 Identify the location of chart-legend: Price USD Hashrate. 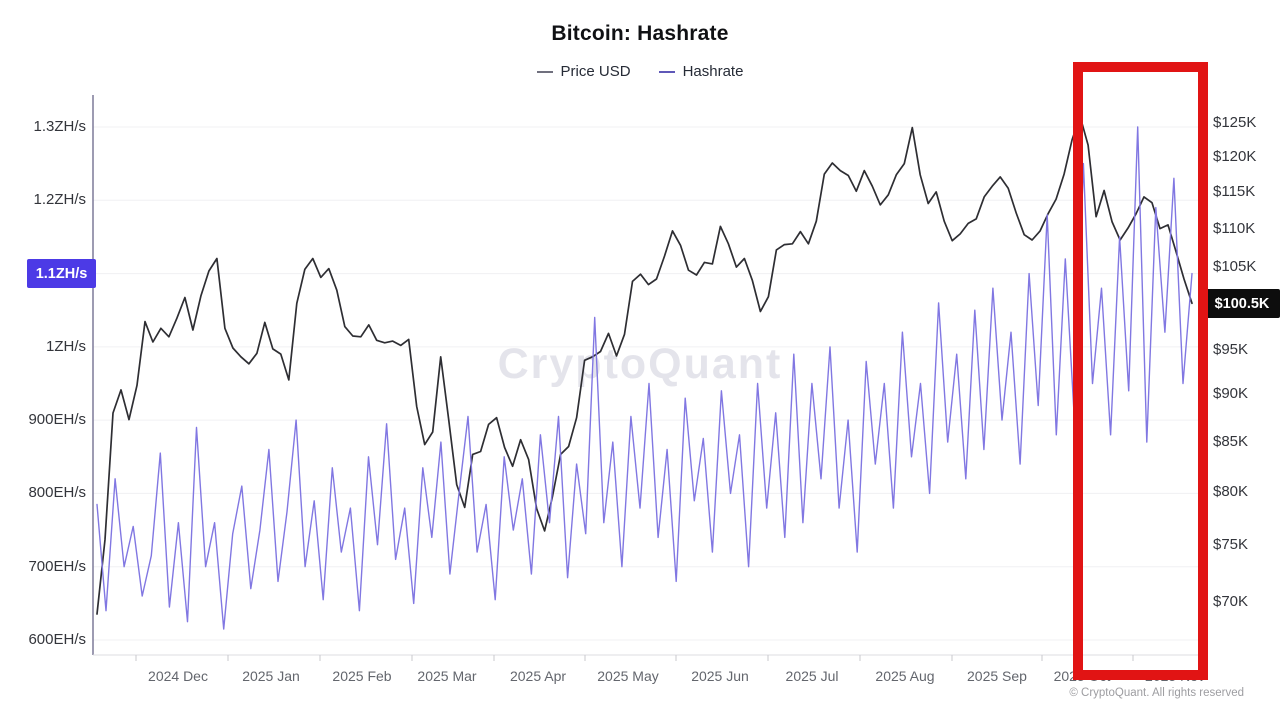
(640, 71).